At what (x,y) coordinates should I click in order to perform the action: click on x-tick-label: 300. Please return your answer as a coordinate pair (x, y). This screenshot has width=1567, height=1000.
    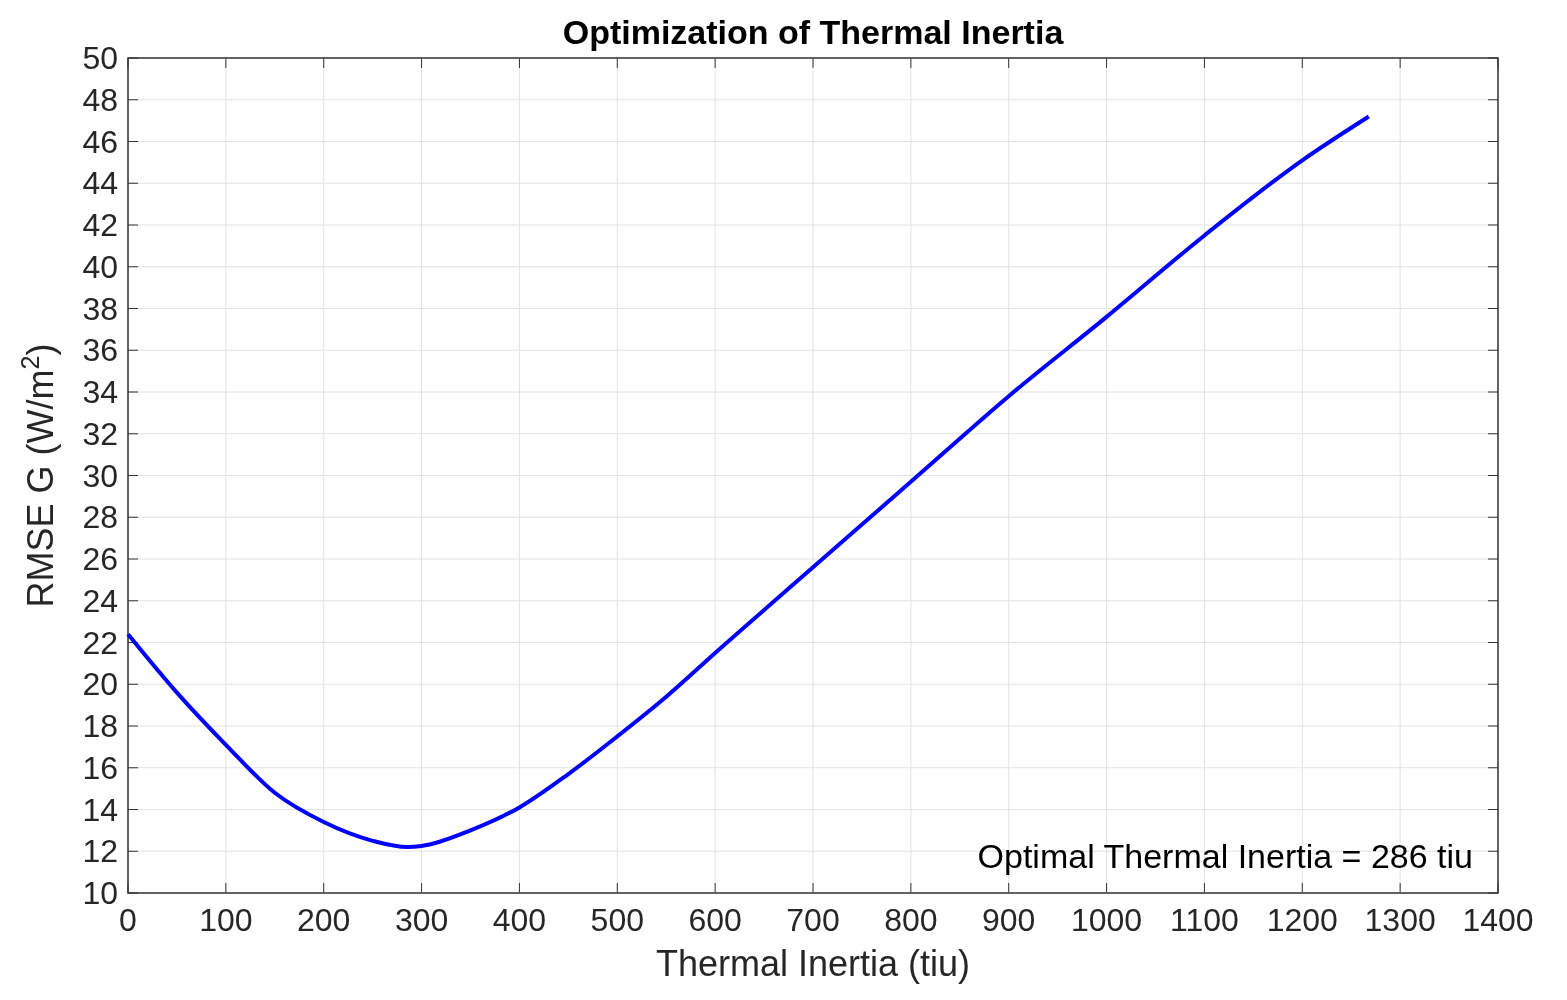
    Looking at the image, I should click on (421, 920).